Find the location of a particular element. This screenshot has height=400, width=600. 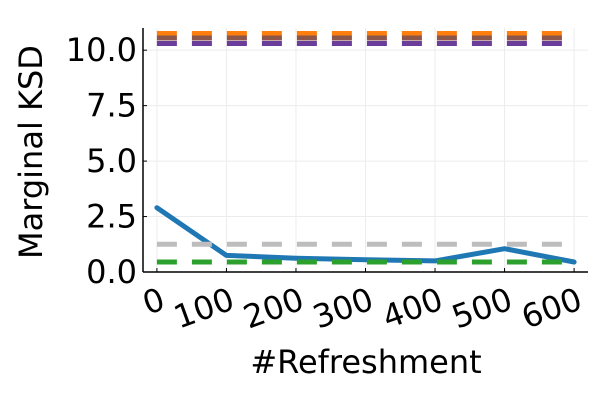

x-tick-label-0: 0 is located at coordinates (154, 301).